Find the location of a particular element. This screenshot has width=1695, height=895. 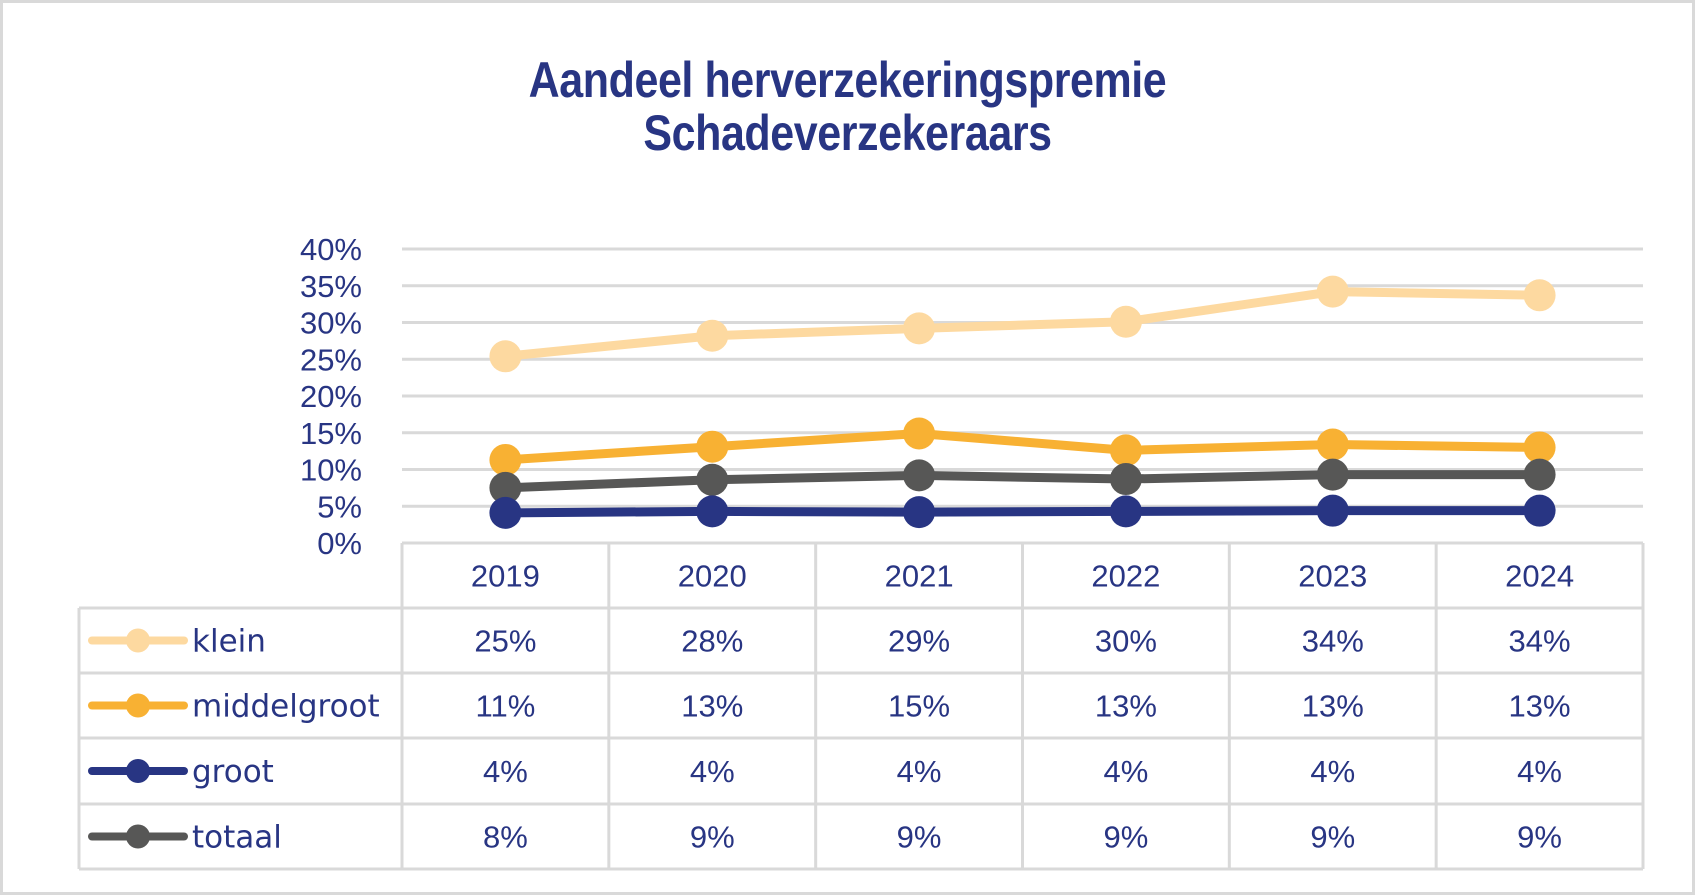

chart-subtitle: Schadeverzekeraars is located at coordinates (847, 133).